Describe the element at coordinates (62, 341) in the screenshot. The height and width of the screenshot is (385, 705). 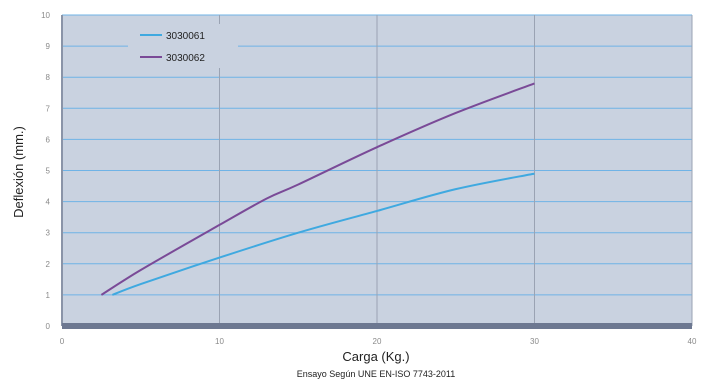
I see `x-tick-label: 0` at that location.